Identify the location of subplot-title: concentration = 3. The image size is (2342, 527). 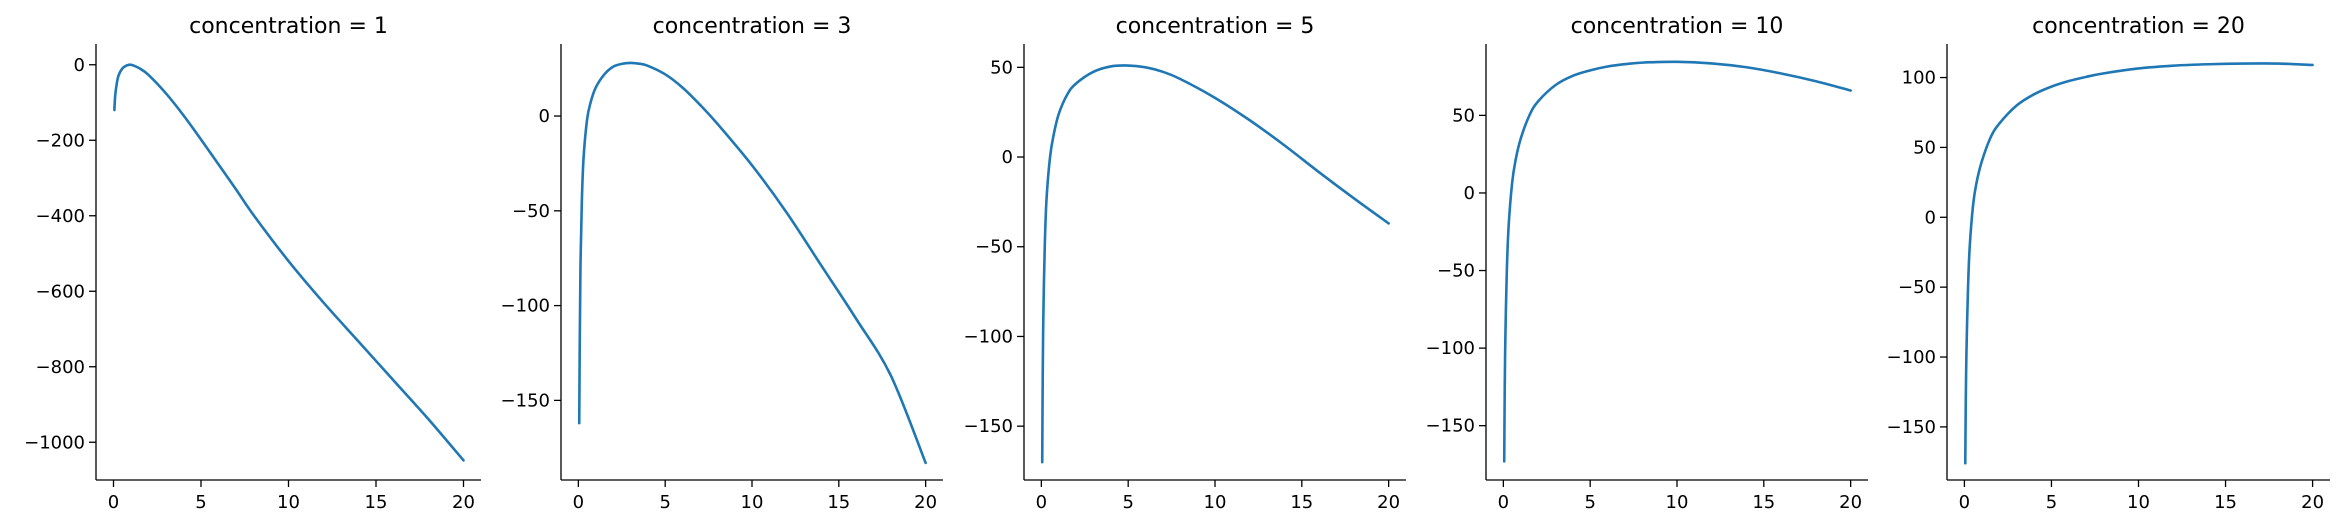
(752, 26).